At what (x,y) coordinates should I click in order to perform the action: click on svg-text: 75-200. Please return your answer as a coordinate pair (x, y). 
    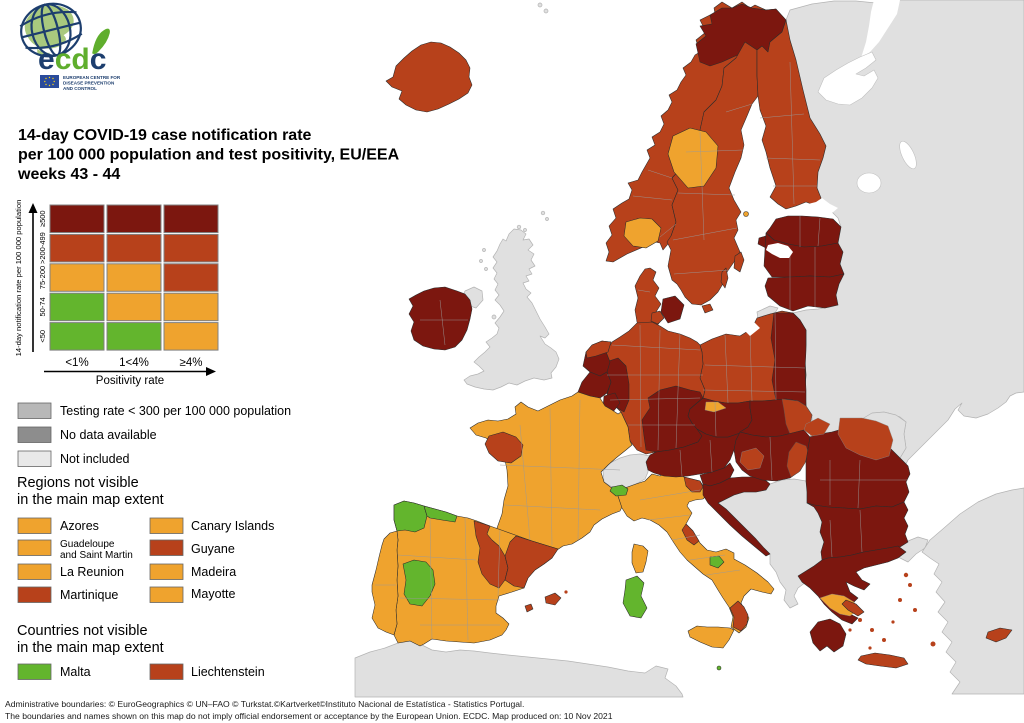
    Looking at the image, I should click on (42, 277).